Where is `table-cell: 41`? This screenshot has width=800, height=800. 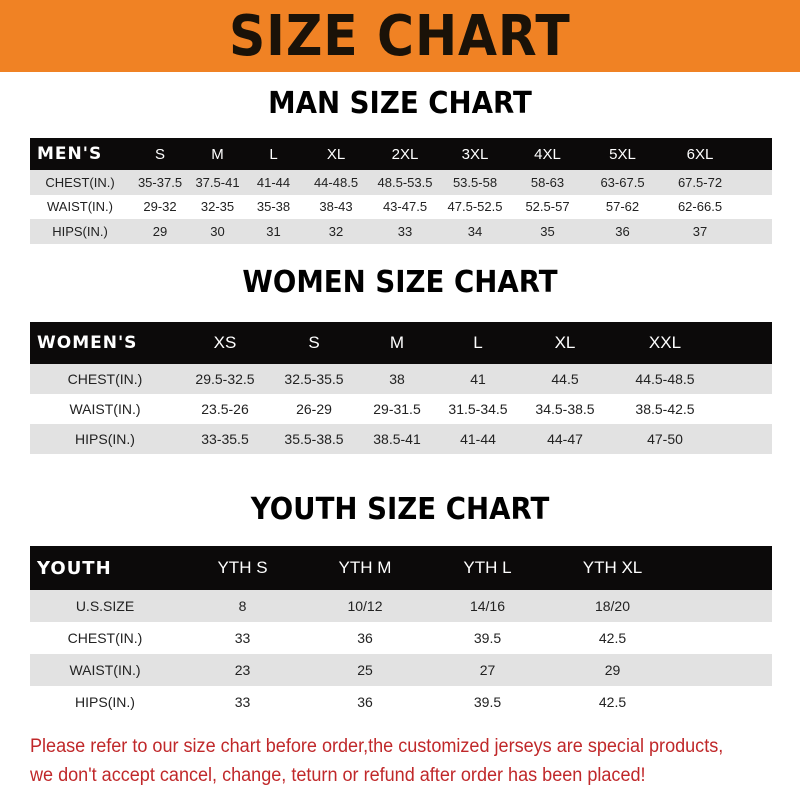
table-cell: 41 is located at coordinates (478, 379).